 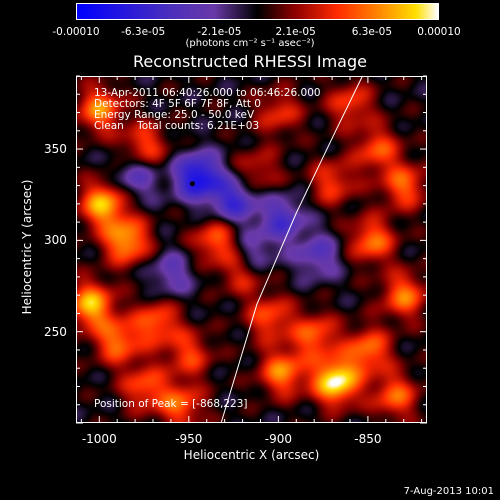 I want to click on x-tick-label: -950, so click(x=189, y=439).